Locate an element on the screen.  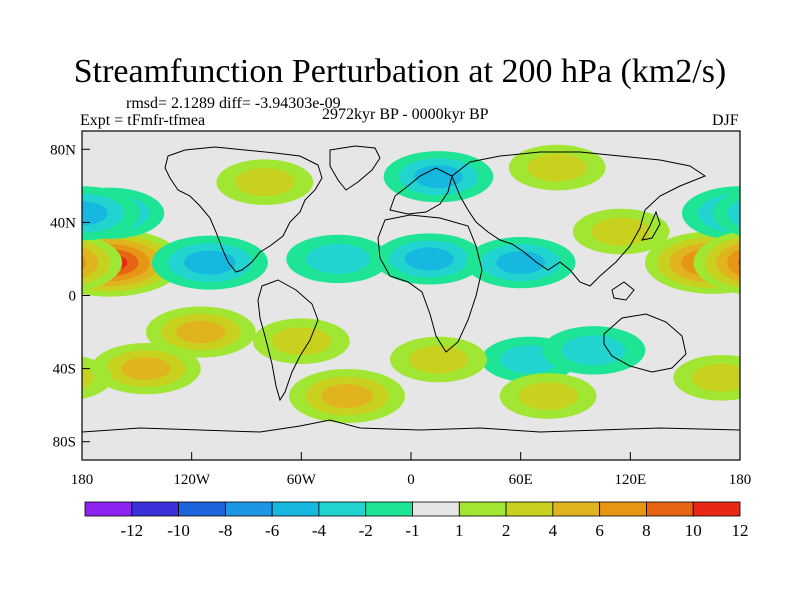
coast-greenland is located at coordinates (355, 168).